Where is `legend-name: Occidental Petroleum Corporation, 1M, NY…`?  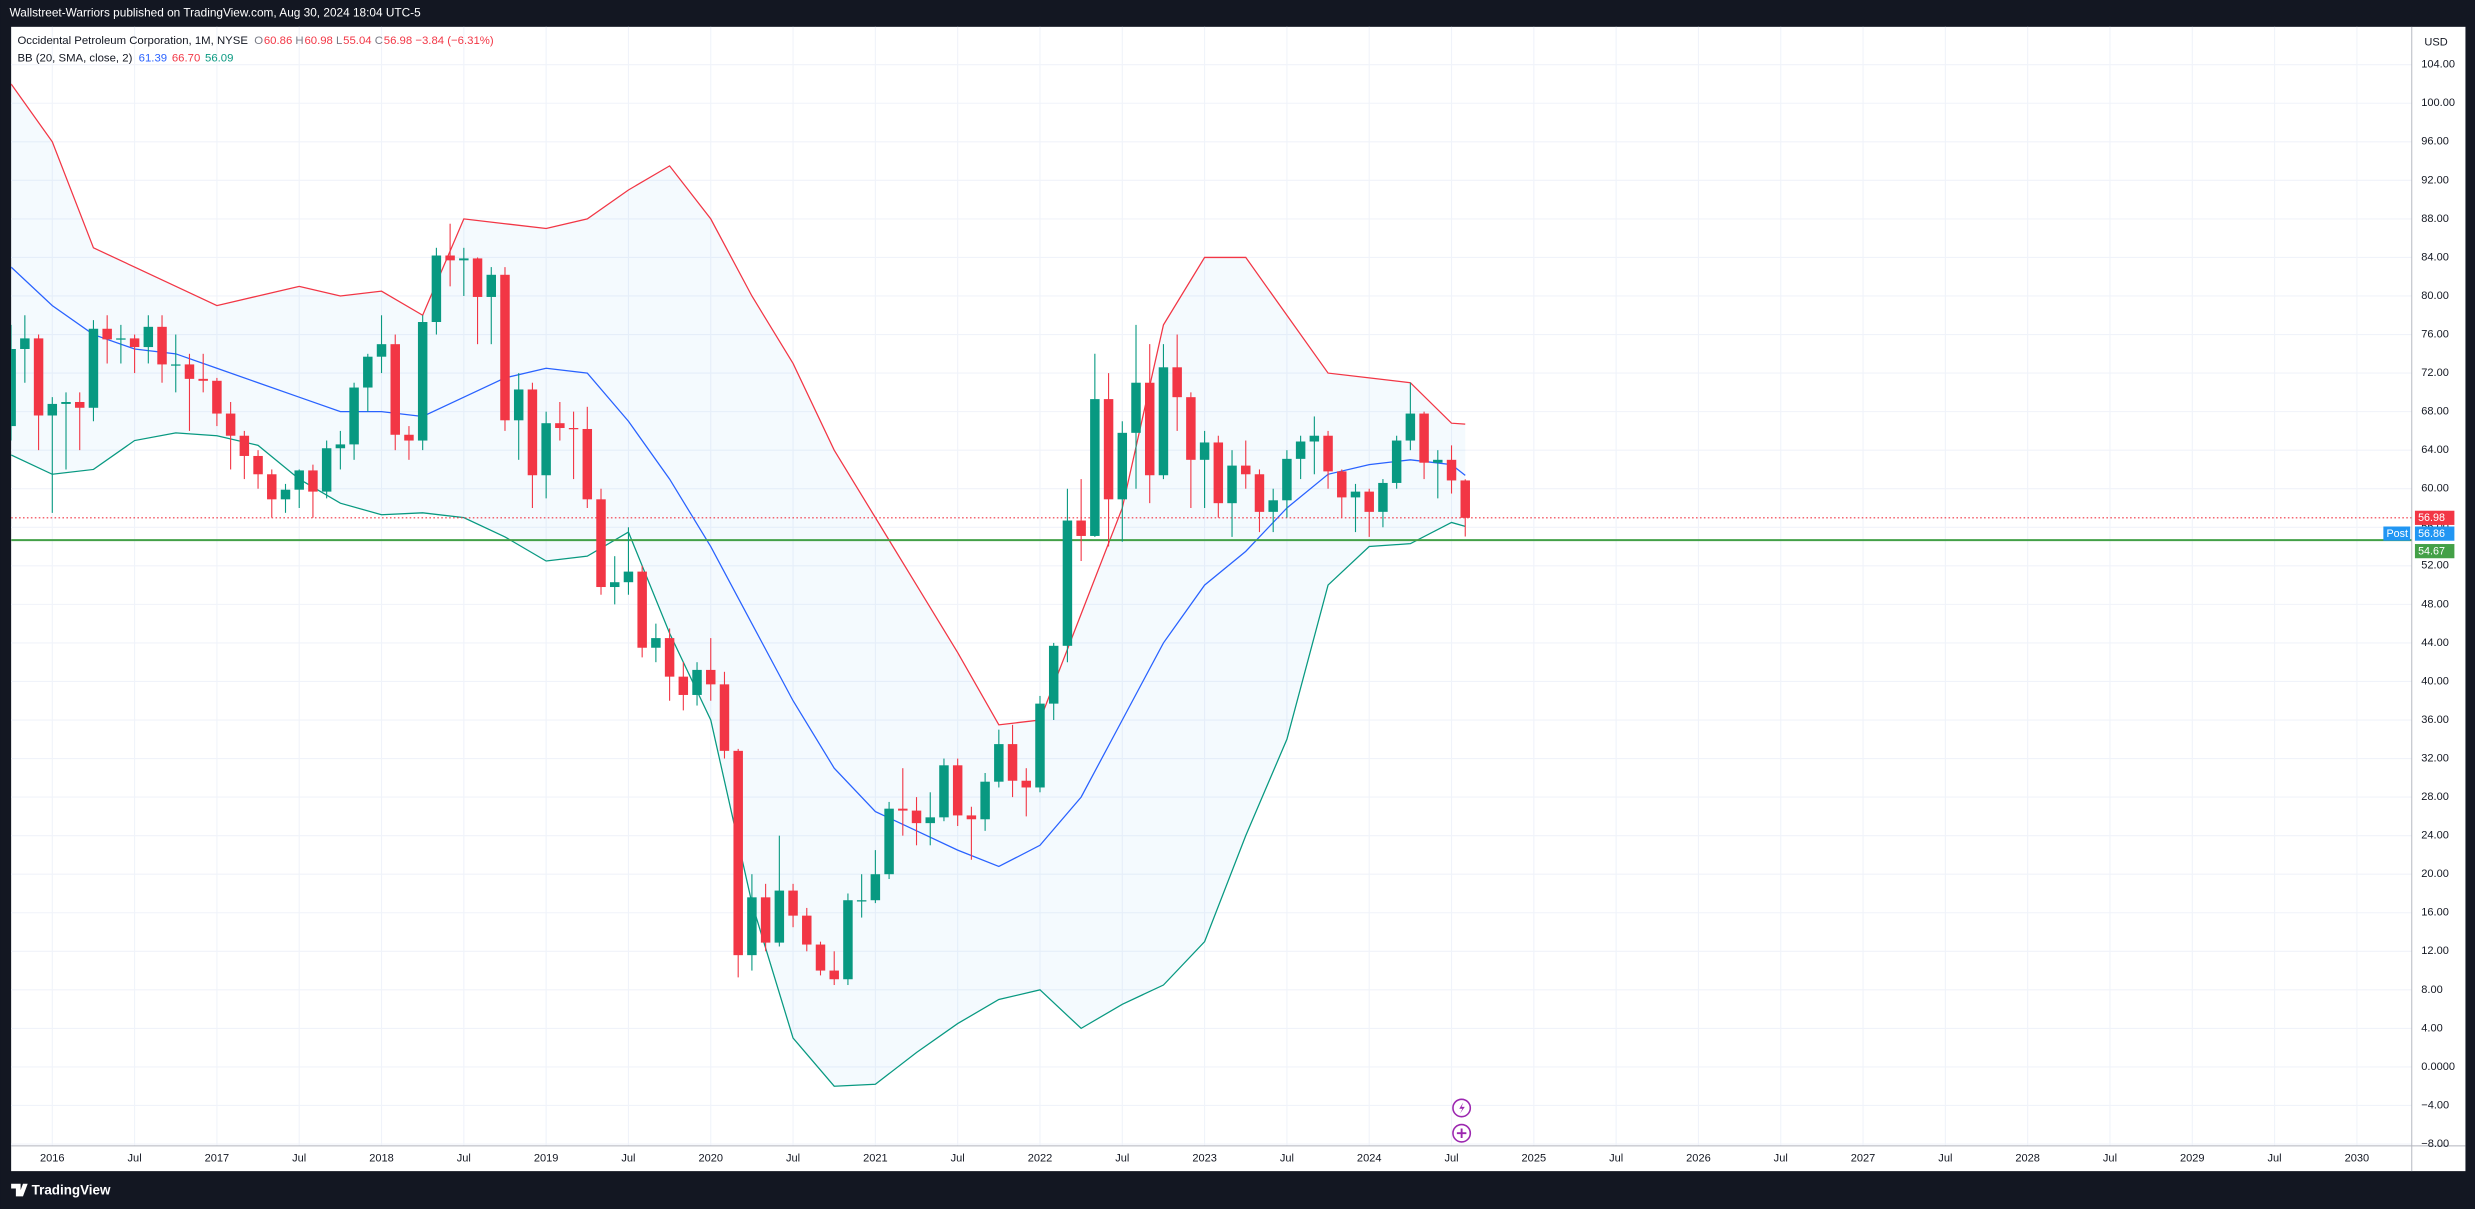 legend-name: Occidental Petroleum Corporation, 1M, NY… is located at coordinates (132, 41).